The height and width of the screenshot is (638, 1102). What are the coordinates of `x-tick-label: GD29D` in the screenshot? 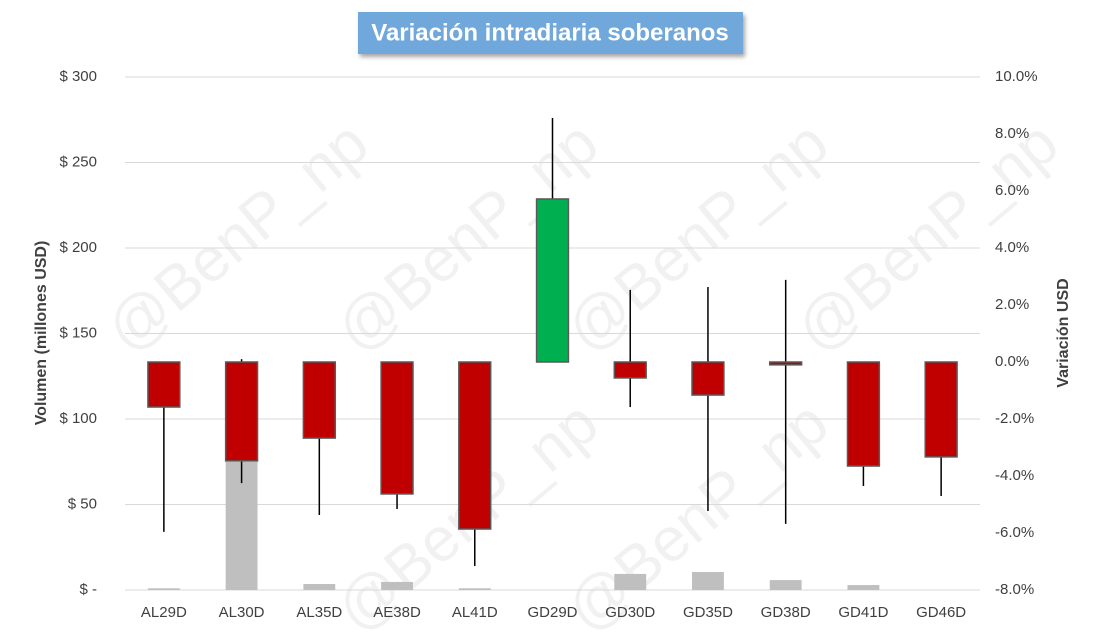 It's located at (552, 612).